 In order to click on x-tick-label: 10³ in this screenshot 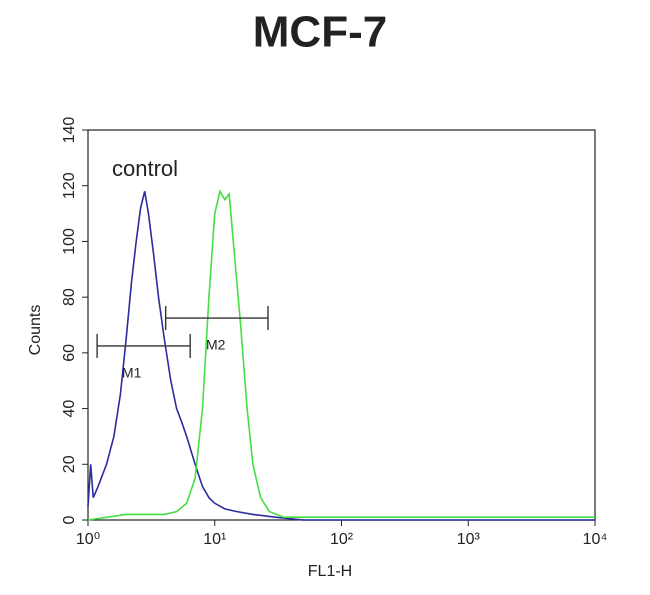, I will do `click(469, 539)`.